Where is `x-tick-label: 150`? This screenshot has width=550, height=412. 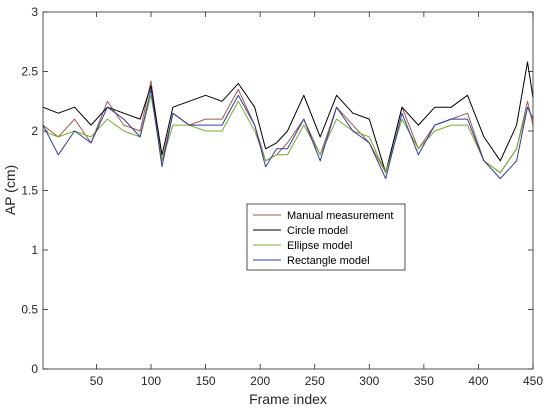 x-tick-label: 150 is located at coordinates (206, 381).